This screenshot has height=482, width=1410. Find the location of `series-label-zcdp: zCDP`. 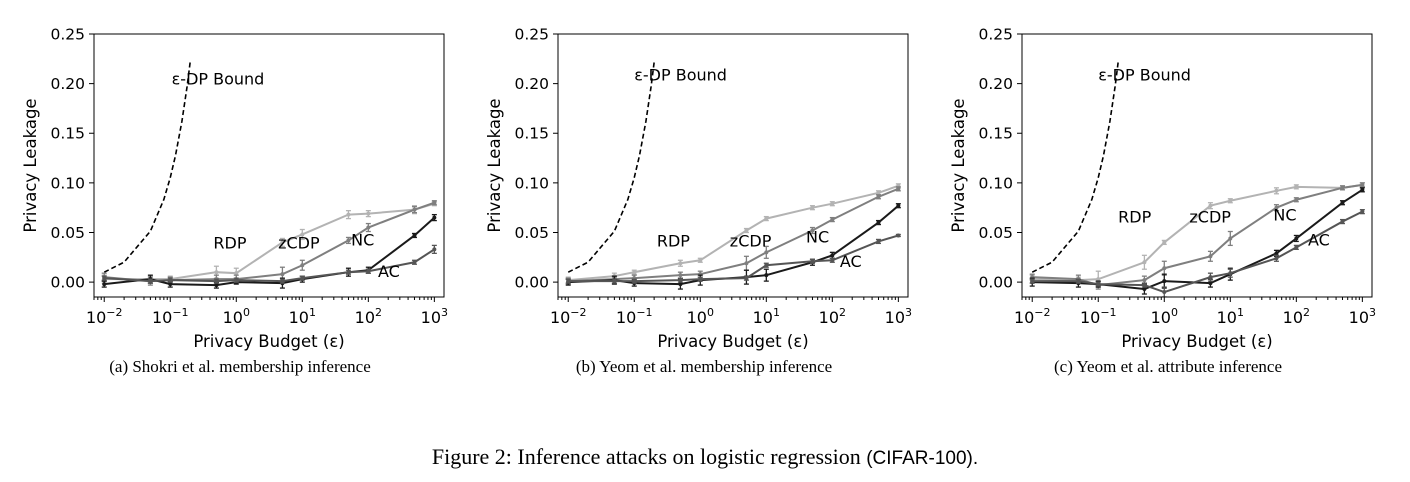

series-label-zcdp: zCDP is located at coordinates (751, 240).